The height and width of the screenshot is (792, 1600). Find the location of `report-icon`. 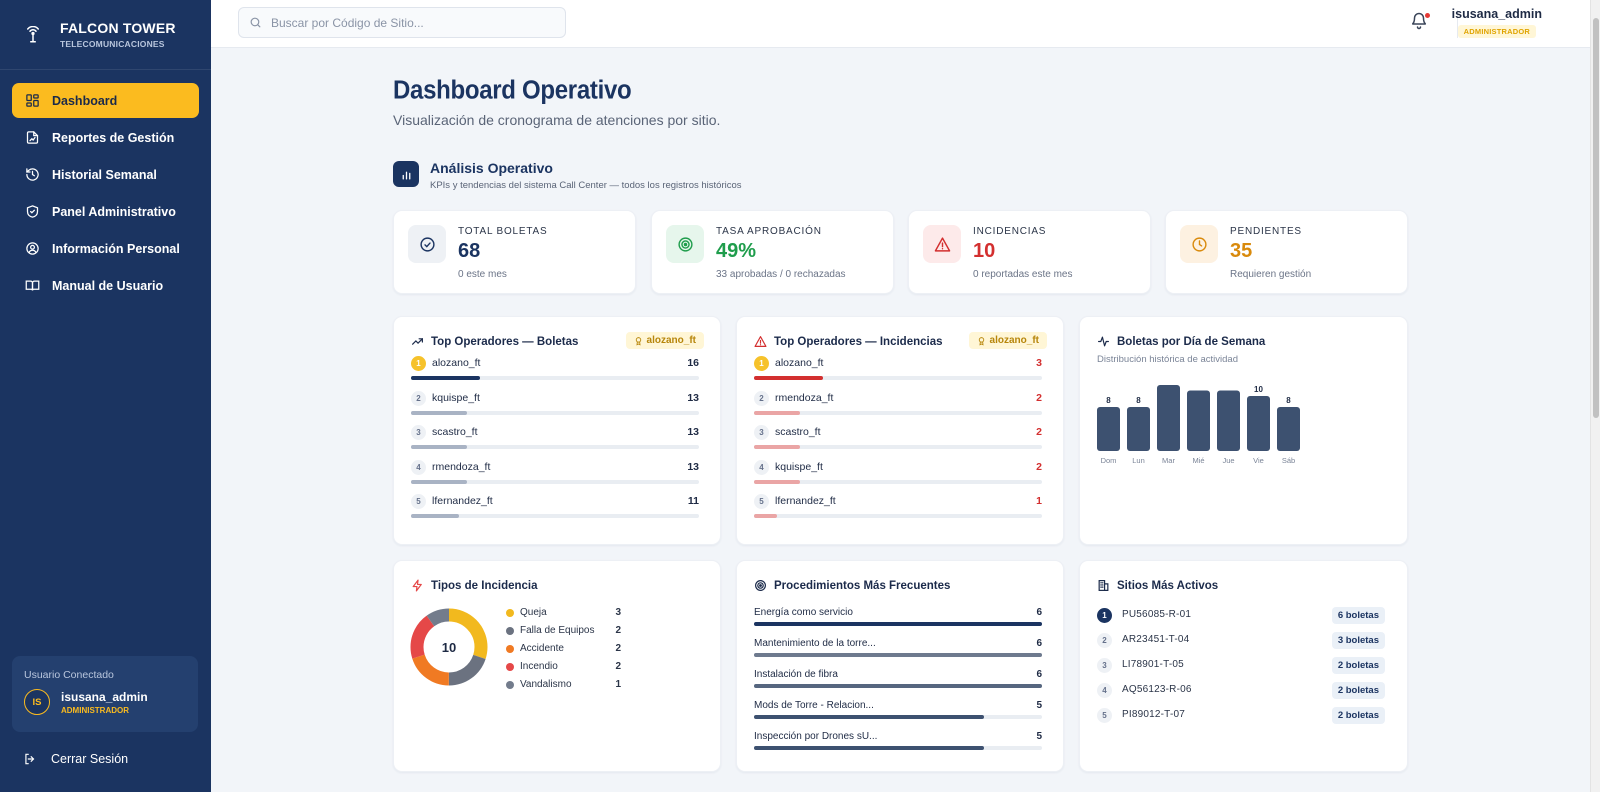

report-icon is located at coordinates (32, 137).